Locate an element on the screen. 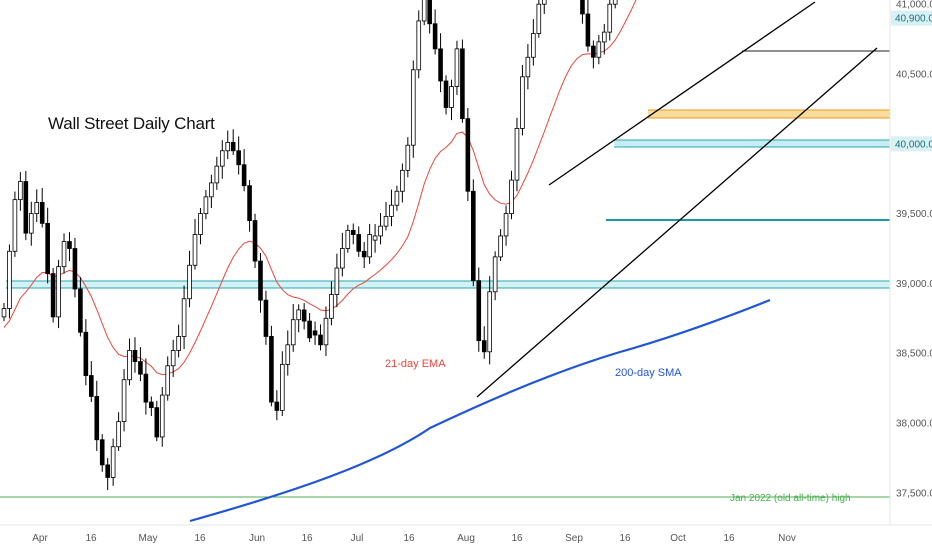 The width and height of the screenshot is (932, 550). y-tick-label: 39,000.0 is located at coordinates (914, 284).